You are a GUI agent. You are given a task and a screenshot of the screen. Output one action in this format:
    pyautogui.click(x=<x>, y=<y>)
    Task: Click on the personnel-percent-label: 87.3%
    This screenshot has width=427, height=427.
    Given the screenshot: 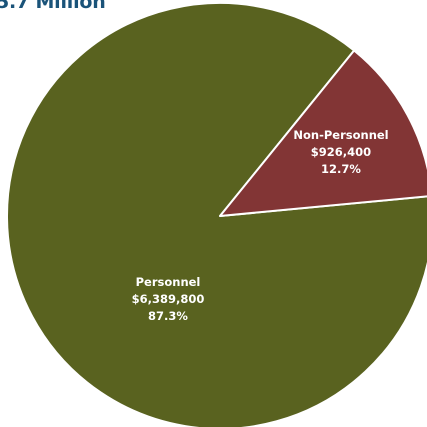 What is the action you would take?
    pyautogui.click(x=168, y=316)
    